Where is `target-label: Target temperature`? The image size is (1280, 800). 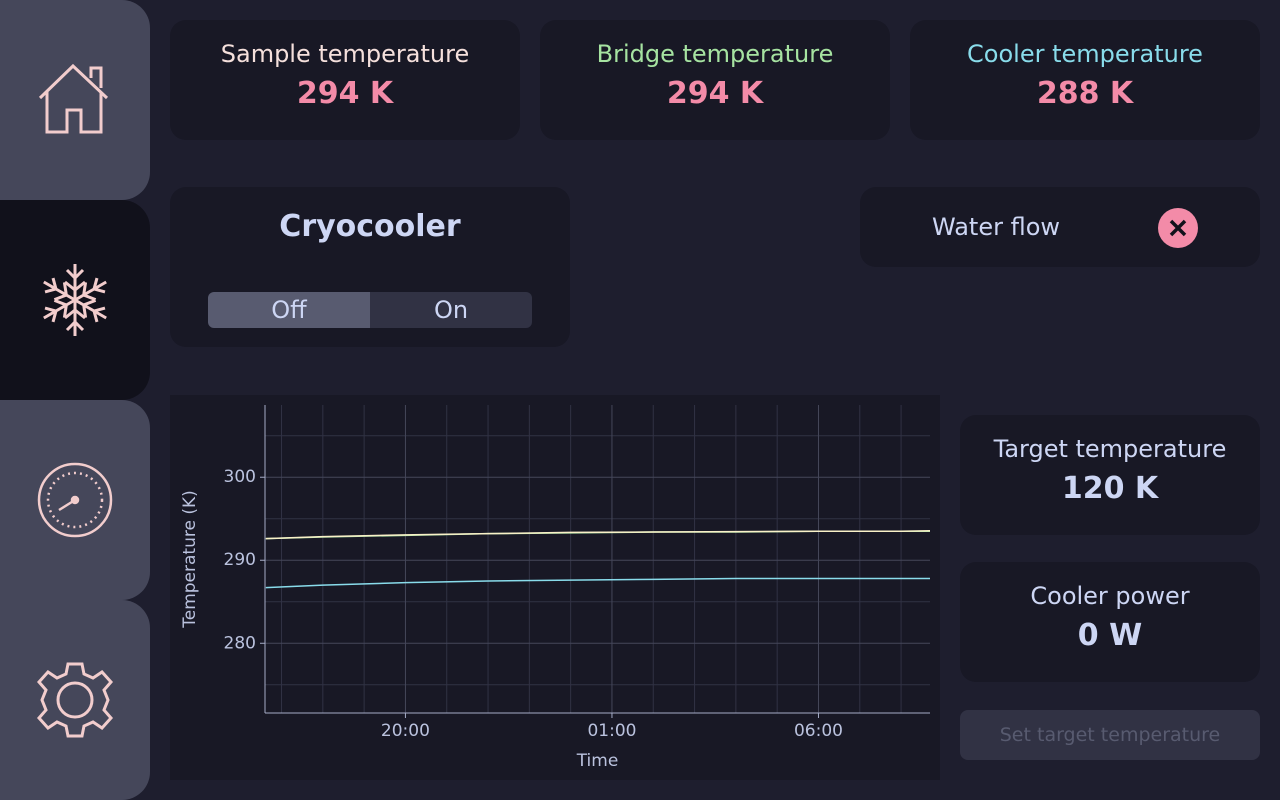 target-label: Target temperature is located at coordinates (1110, 449).